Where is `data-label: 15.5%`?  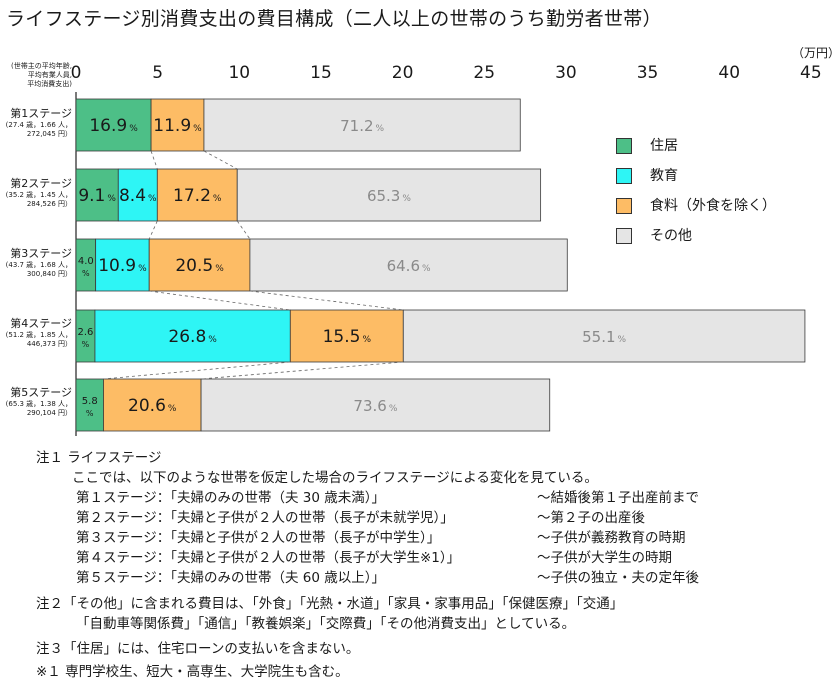
data-label: 15.5% is located at coordinates (347, 337).